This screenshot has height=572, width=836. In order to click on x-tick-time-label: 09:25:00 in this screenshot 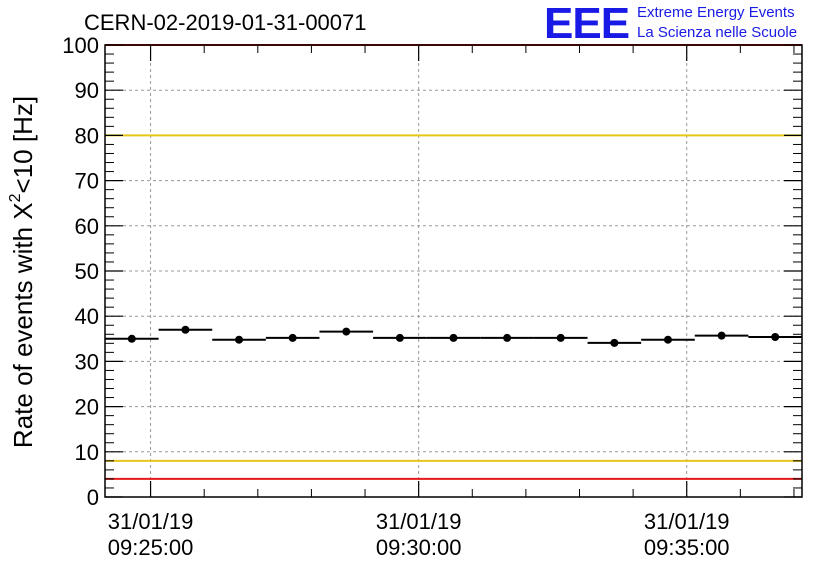, I will do `click(151, 547)`.